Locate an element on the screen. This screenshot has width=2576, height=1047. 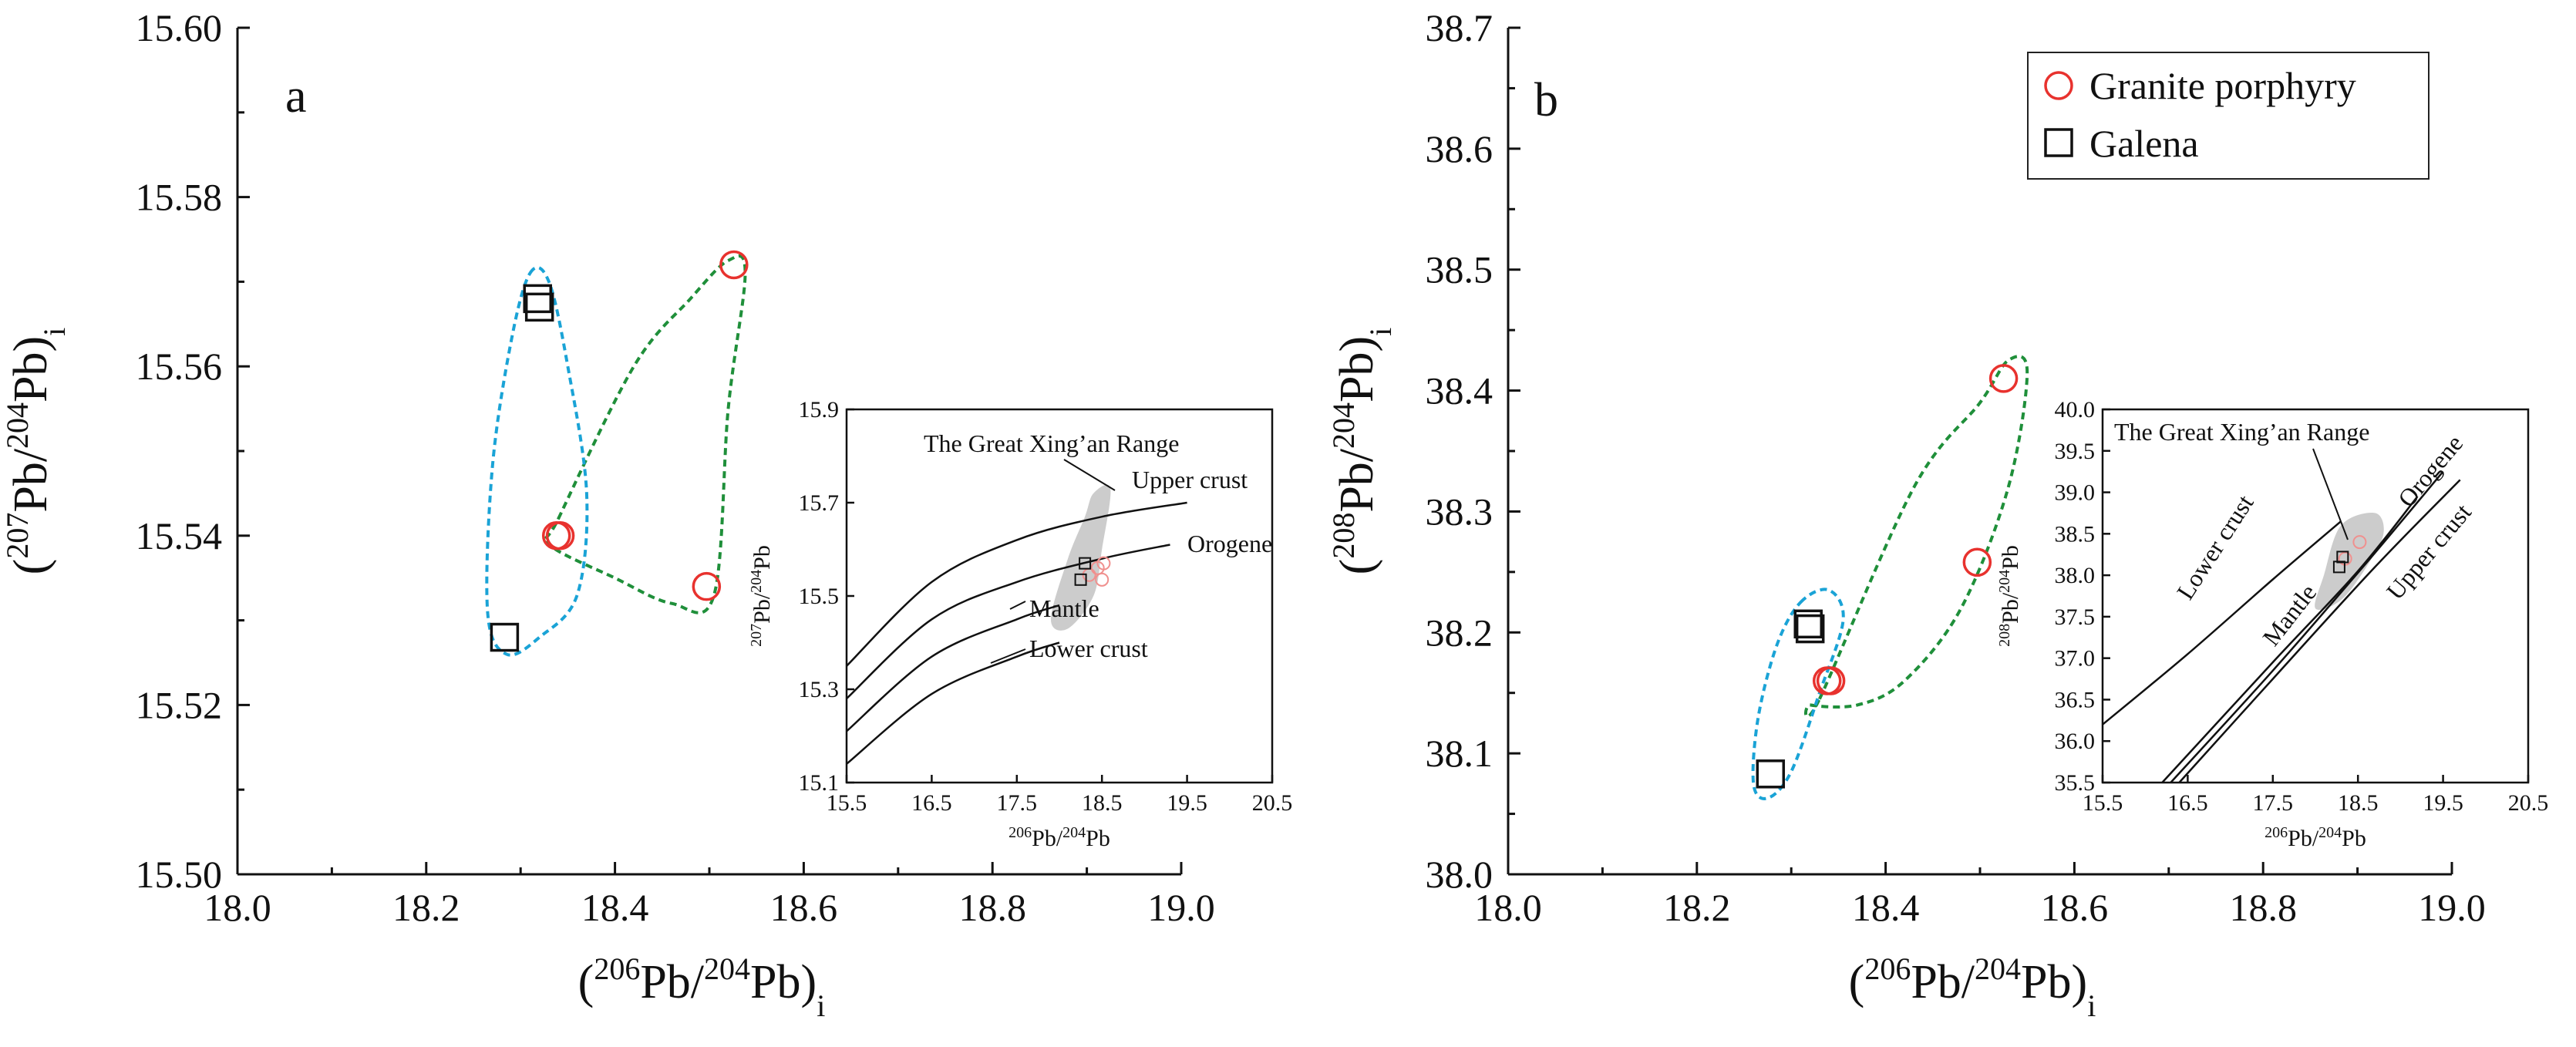
x-tick-label: 19.0 is located at coordinates (1181, 907).